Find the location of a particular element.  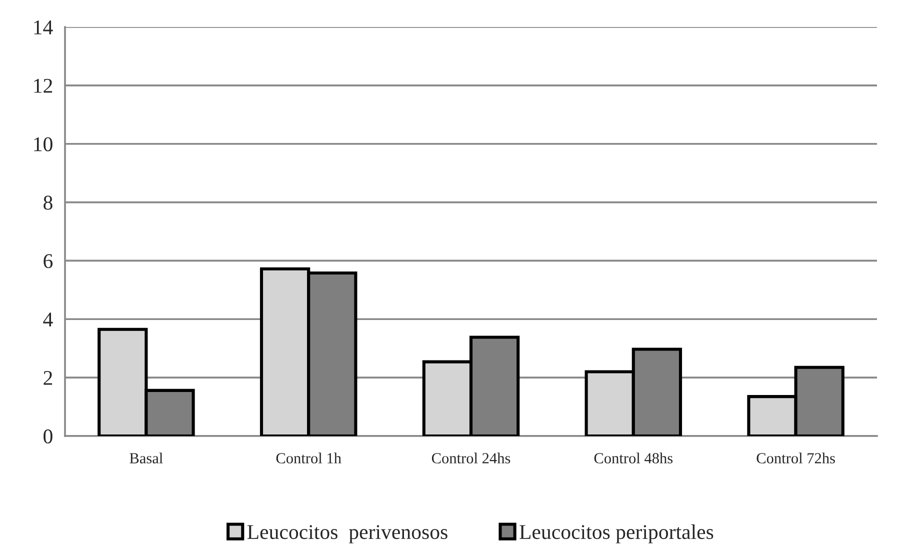

x-tick-label: Control 24hs is located at coordinates (471, 458).